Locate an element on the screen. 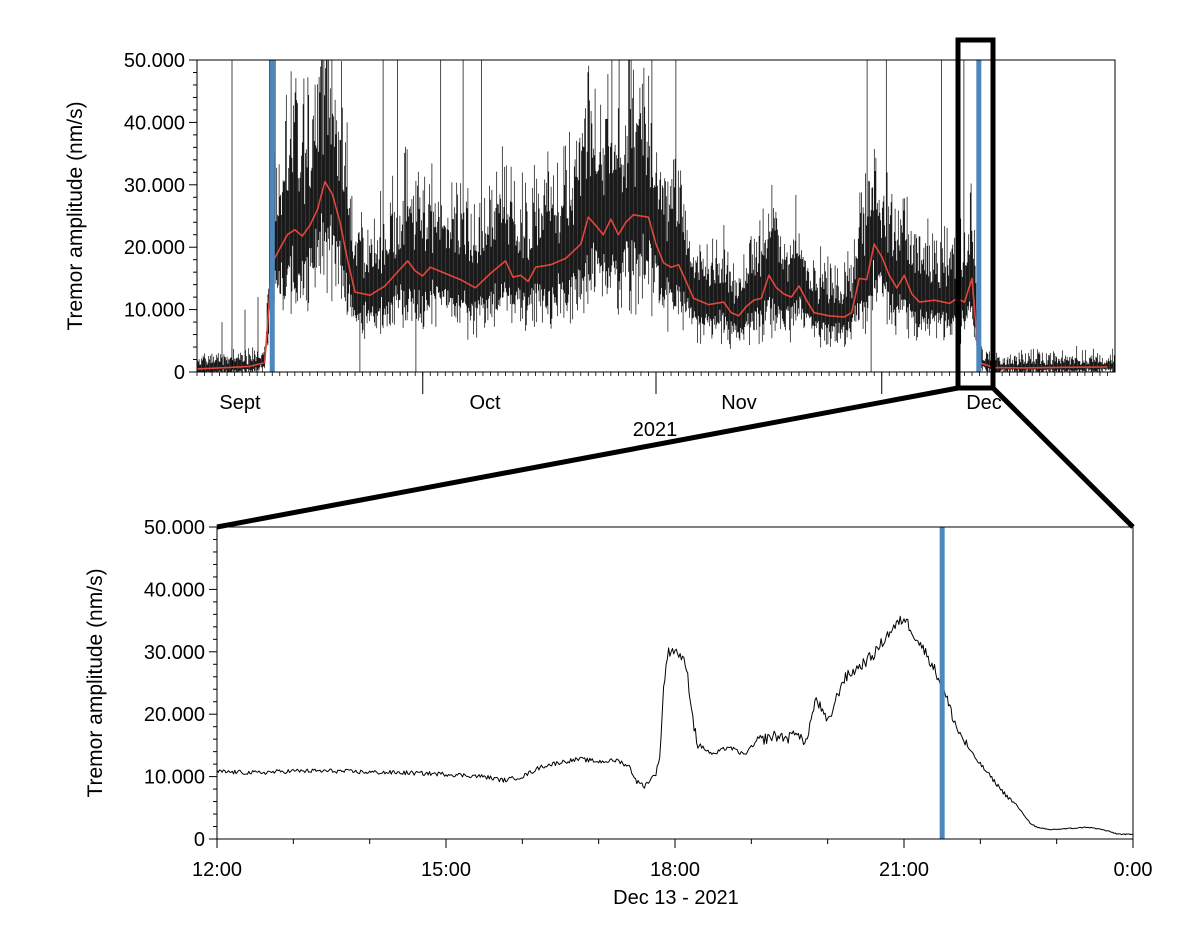 The height and width of the screenshot is (947, 1200). bottom-y-tick-label: 10.000 is located at coordinates (174, 778).